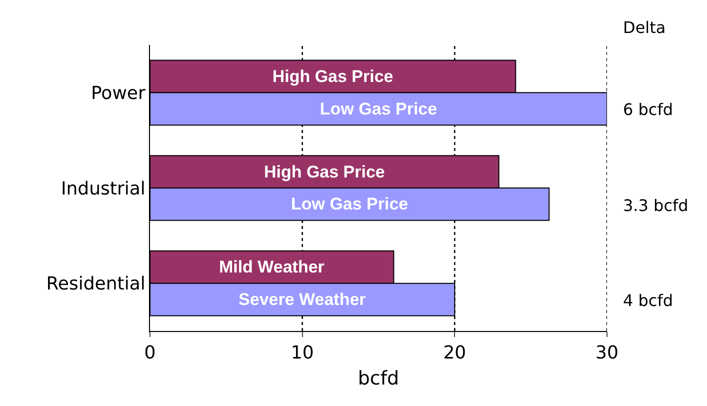 This screenshot has width=707, height=406. Describe the element at coordinates (150, 353) in the screenshot. I see `x-tick-label: 0` at that location.